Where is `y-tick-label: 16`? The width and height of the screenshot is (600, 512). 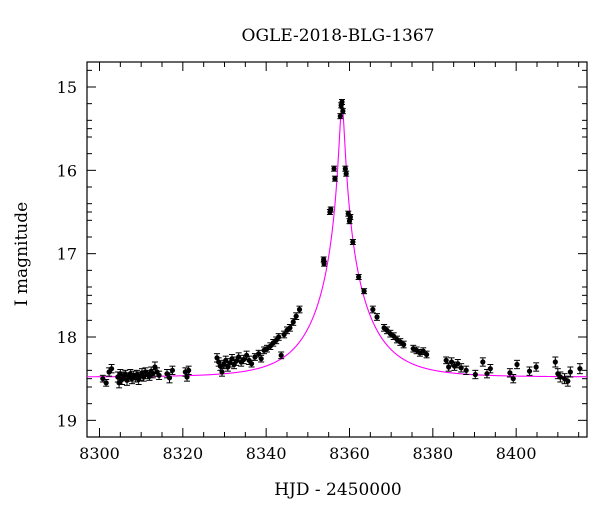
y-tick-label: 16 is located at coordinates (67, 170).